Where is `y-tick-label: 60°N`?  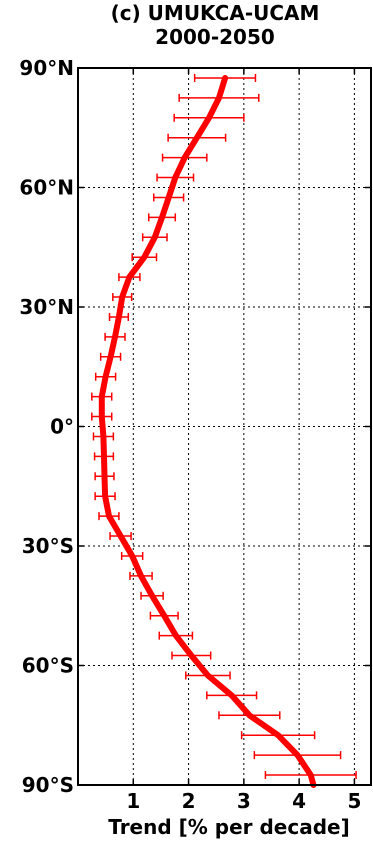
y-tick-label: 60°N is located at coordinates (46, 188).